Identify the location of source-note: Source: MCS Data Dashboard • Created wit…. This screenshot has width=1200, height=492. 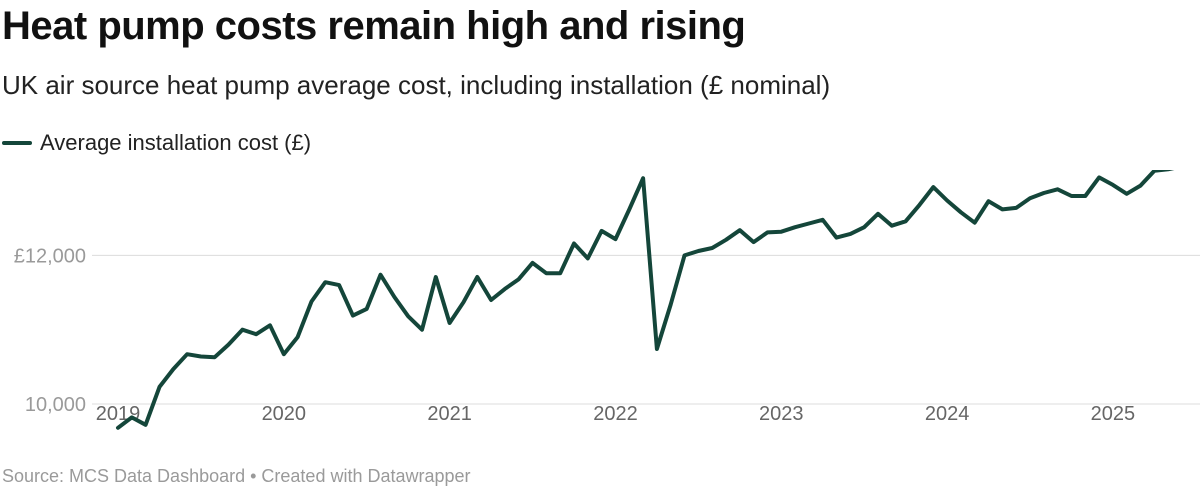
(236, 476).